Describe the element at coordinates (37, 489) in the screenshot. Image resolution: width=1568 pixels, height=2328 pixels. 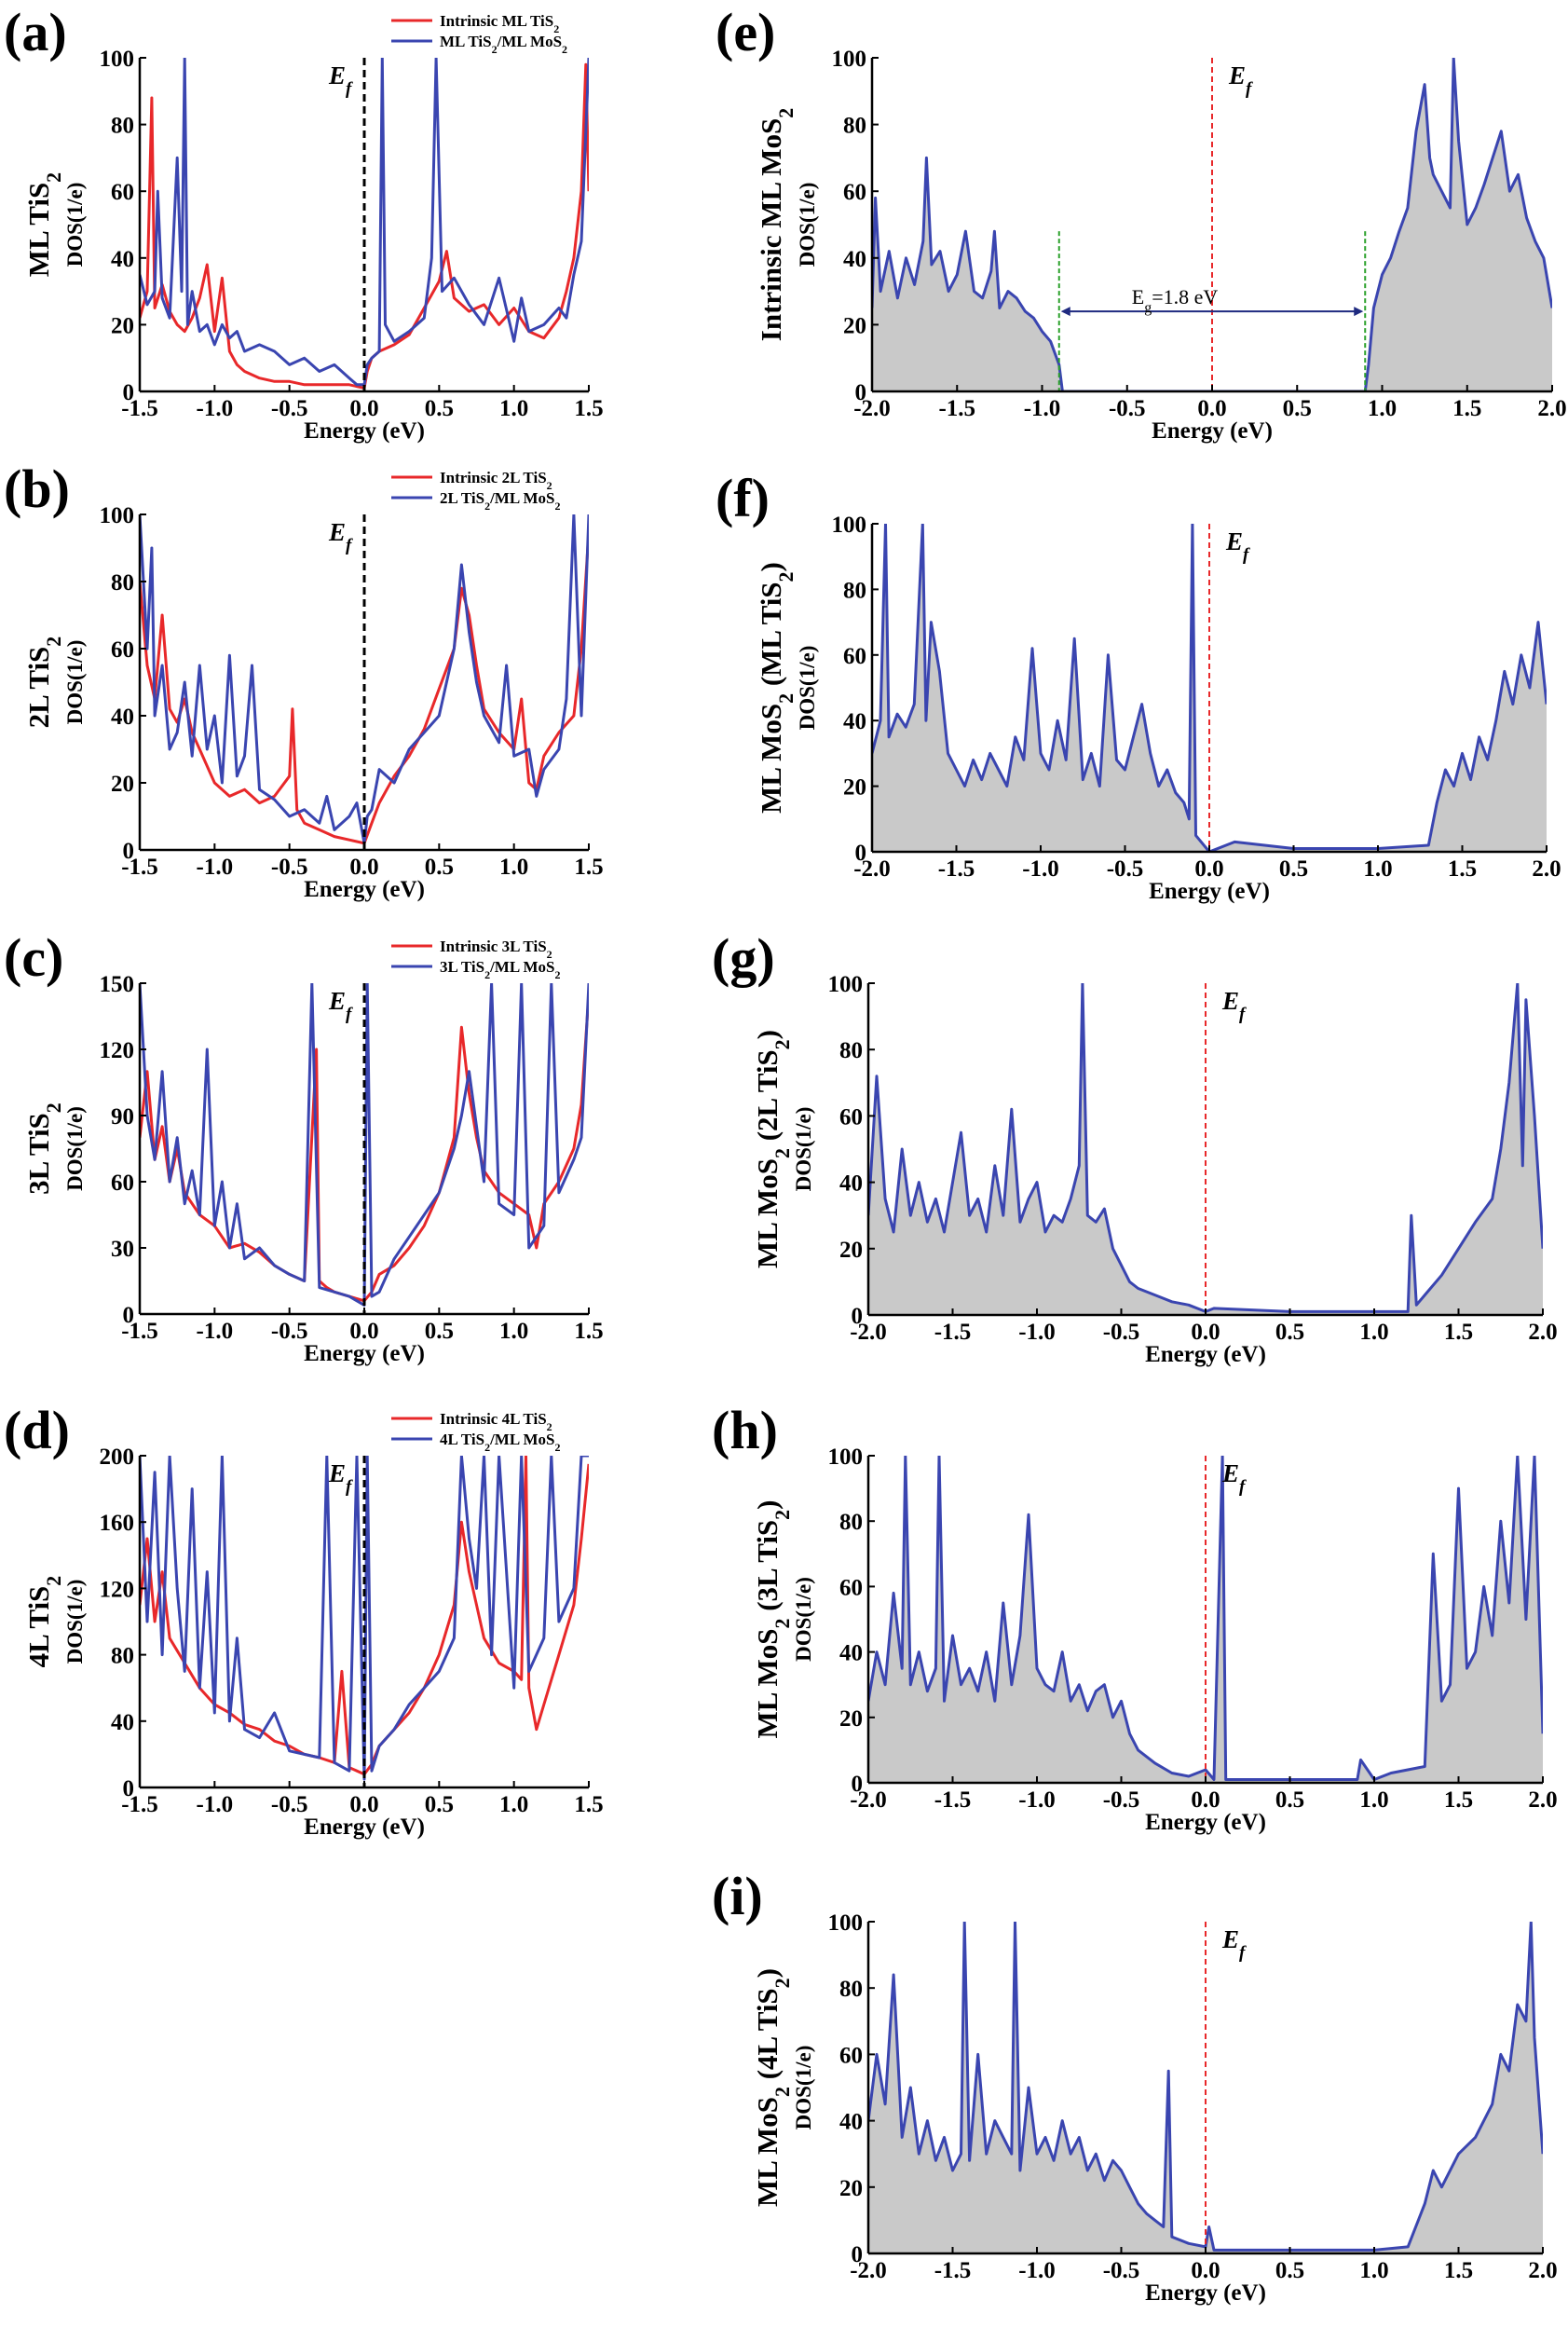
I see `panel-label: (b)` at that location.